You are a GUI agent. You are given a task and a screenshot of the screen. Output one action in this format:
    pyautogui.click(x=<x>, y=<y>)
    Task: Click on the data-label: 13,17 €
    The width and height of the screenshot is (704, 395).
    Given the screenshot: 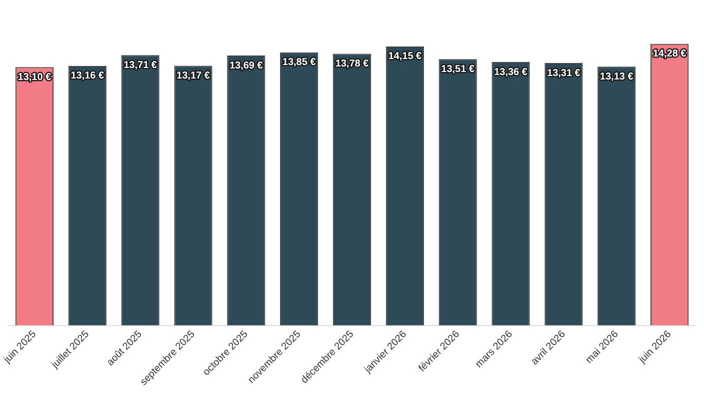 What is the action you would take?
    pyautogui.click(x=193, y=76)
    